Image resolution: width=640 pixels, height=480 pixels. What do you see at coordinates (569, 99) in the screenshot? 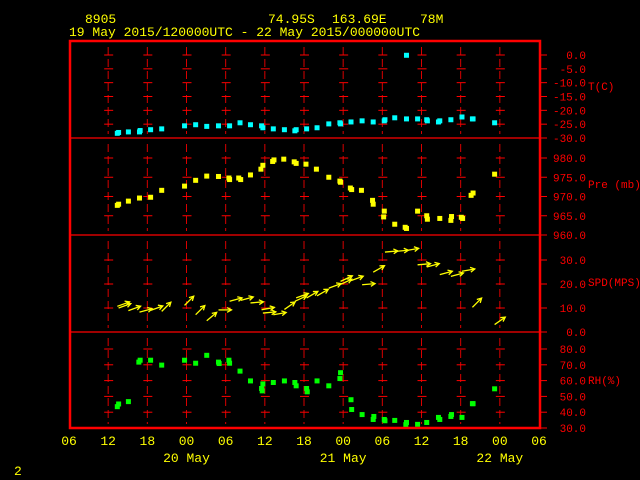
I see `y-tick-label: -15.0` at bounding box center [569, 99].